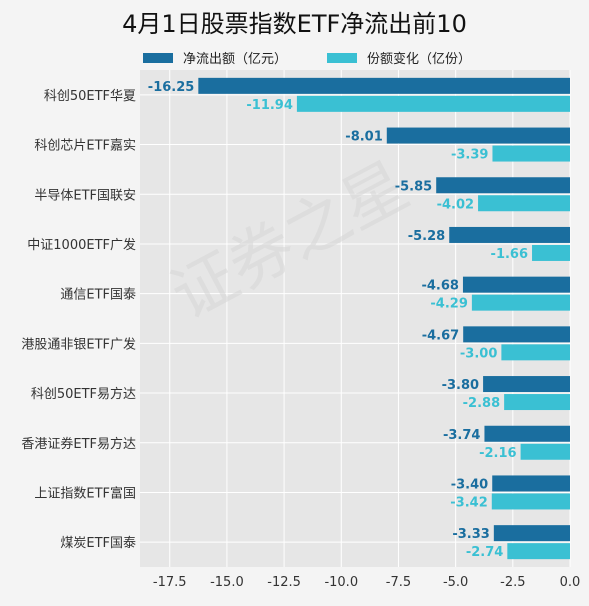 The image size is (589, 606). What do you see at coordinates (158, 57) in the screenshot?
I see `legend-swatch-outflow` at bounding box center [158, 57].